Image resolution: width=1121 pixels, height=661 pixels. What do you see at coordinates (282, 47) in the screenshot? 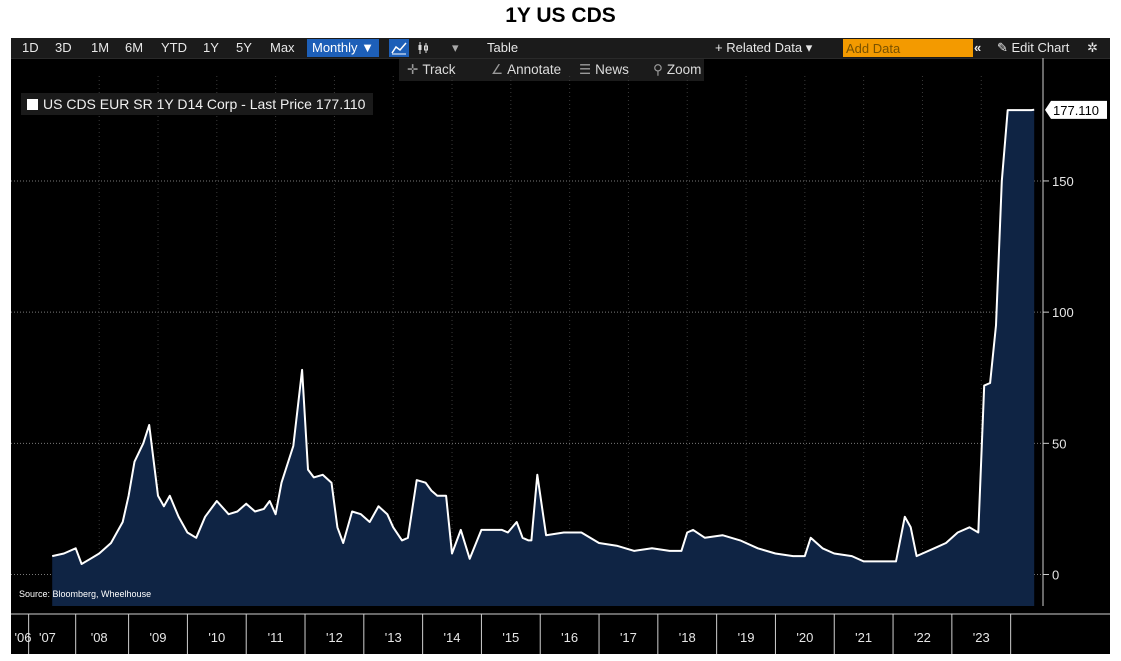
I see `range-max-button: Max` at bounding box center [282, 47].